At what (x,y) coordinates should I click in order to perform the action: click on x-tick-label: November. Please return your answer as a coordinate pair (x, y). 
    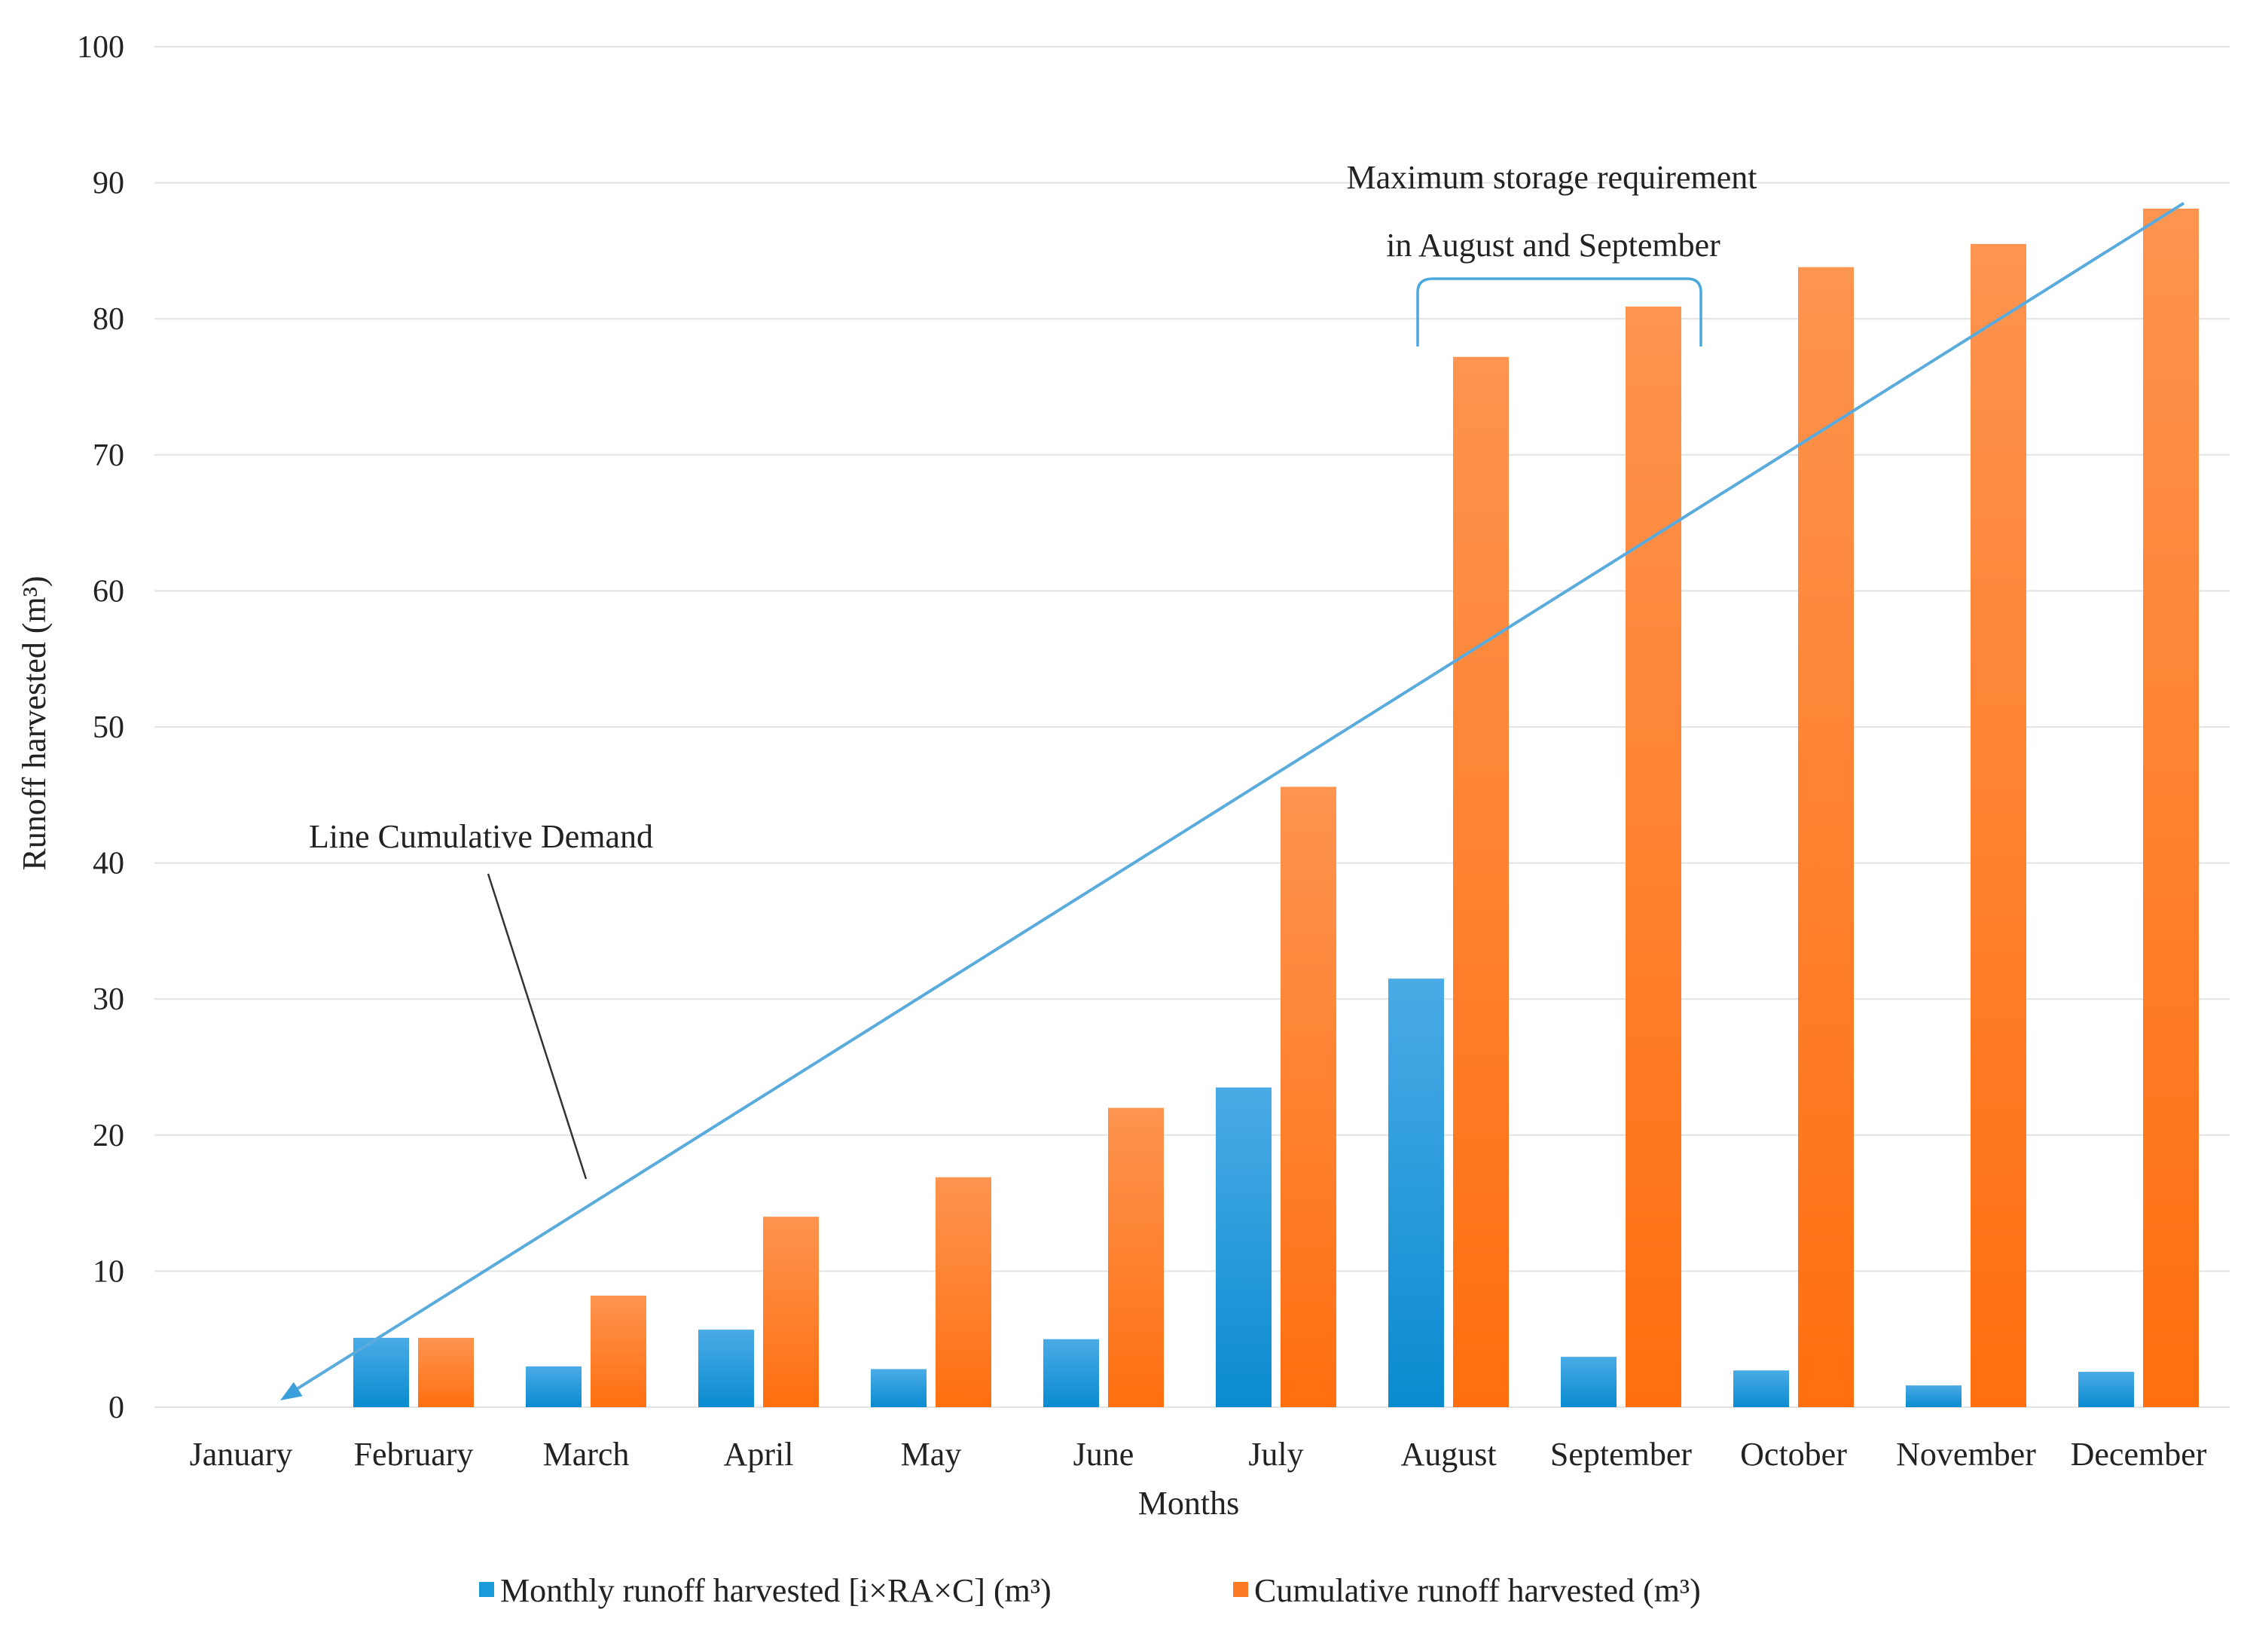
    Looking at the image, I should click on (1966, 1454).